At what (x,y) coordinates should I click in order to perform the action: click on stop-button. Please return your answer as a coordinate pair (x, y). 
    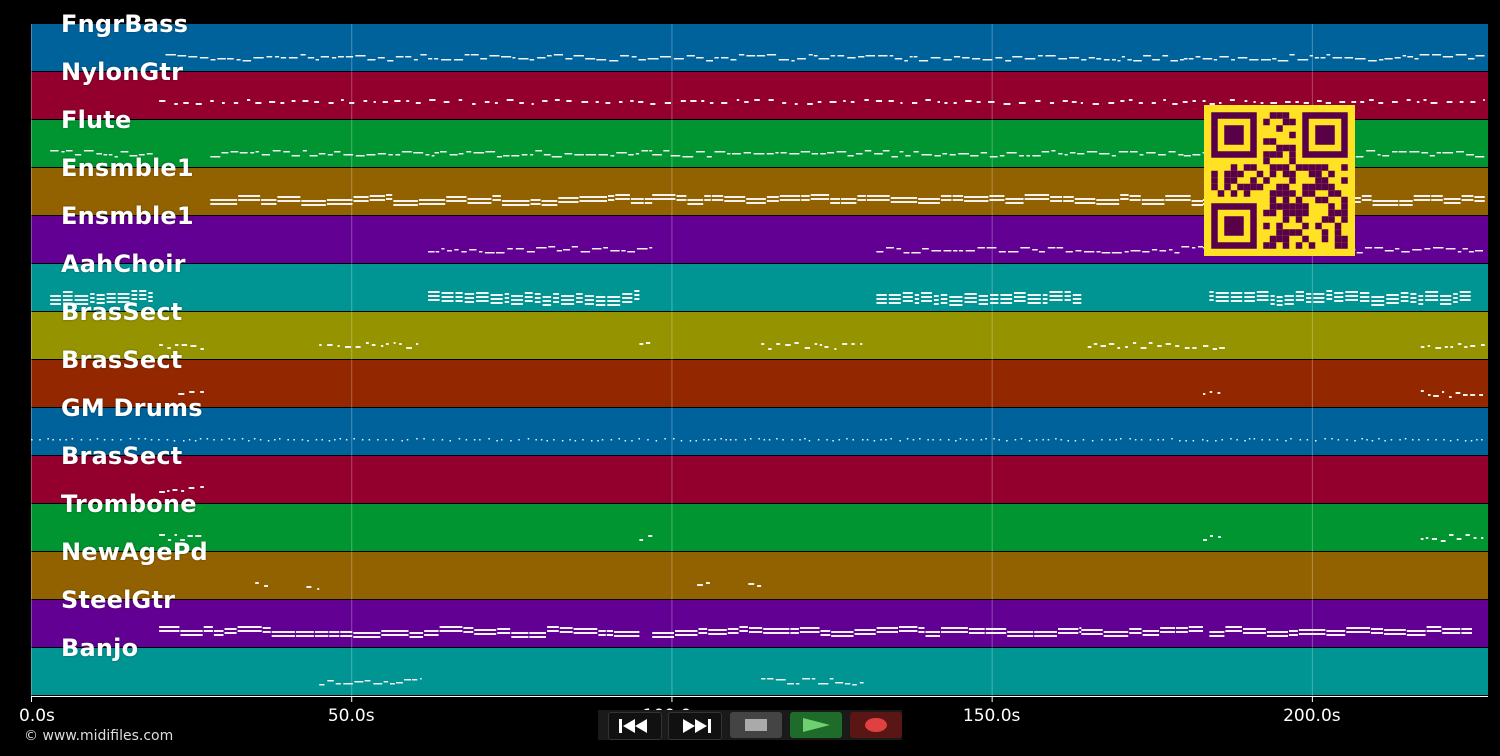
    Looking at the image, I should click on (756, 725).